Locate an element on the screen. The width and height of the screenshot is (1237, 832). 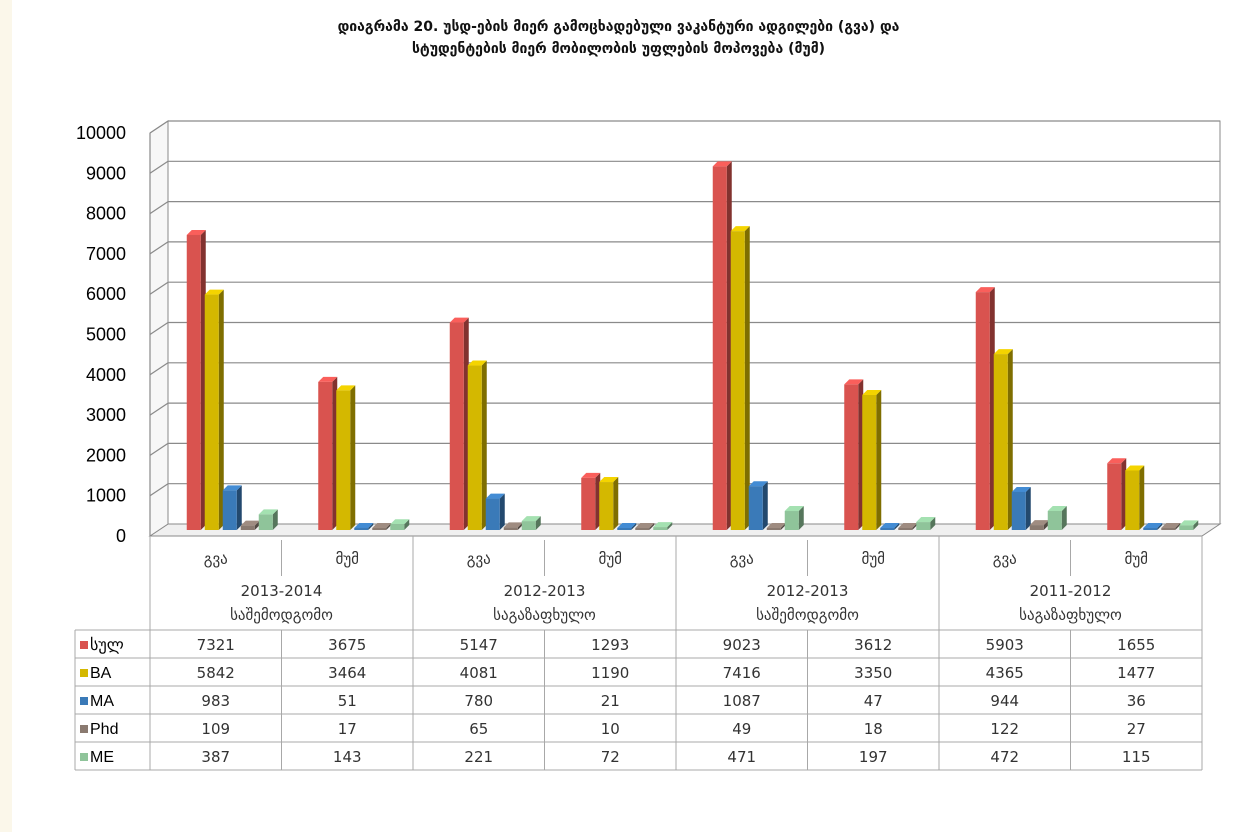
y-tick-label: 0 is located at coordinates (121, 536).